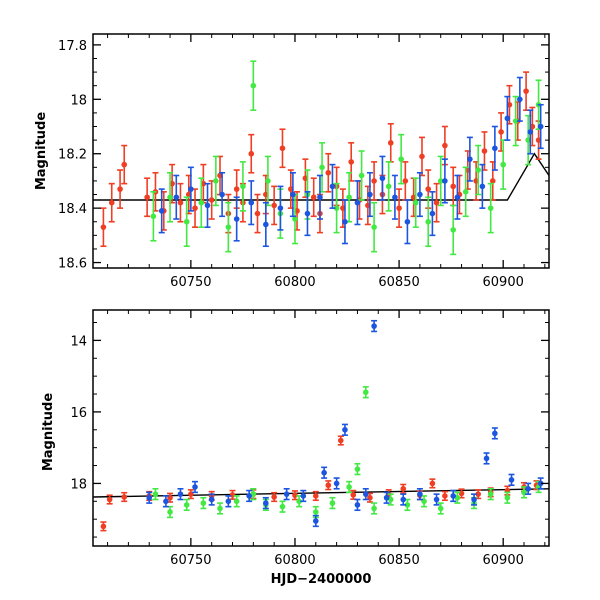 This screenshot has height=600, width=600. What do you see at coordinates (72, 46) in the screenshot?
I see `top-y-tick-label: 17.8` at bounding box center [72, 46].